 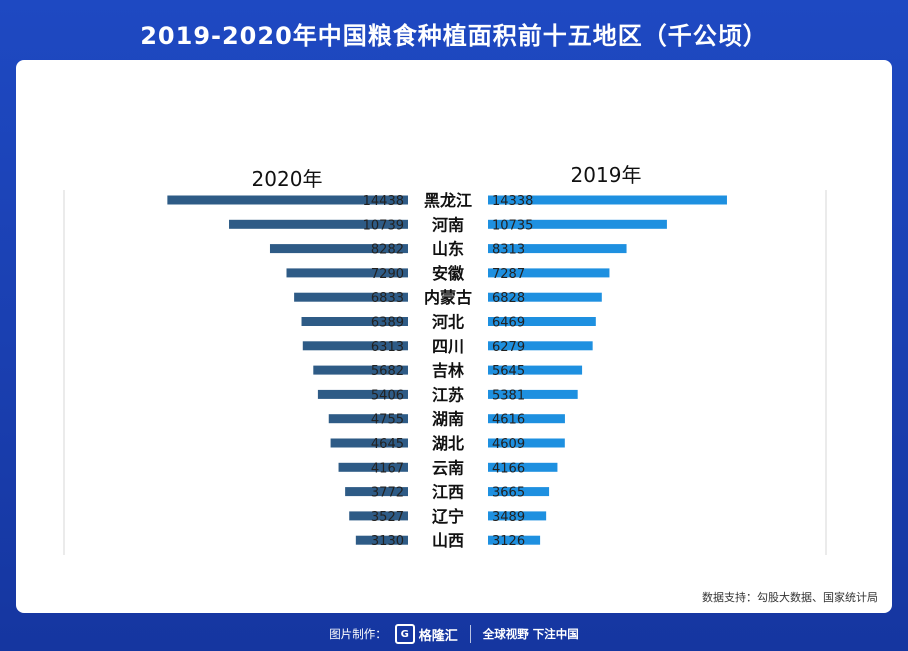 What do you see at coordinates (387, 444) in the screenshot?
I see `value-label-2020: 4645` at bounding box center [387, 444].